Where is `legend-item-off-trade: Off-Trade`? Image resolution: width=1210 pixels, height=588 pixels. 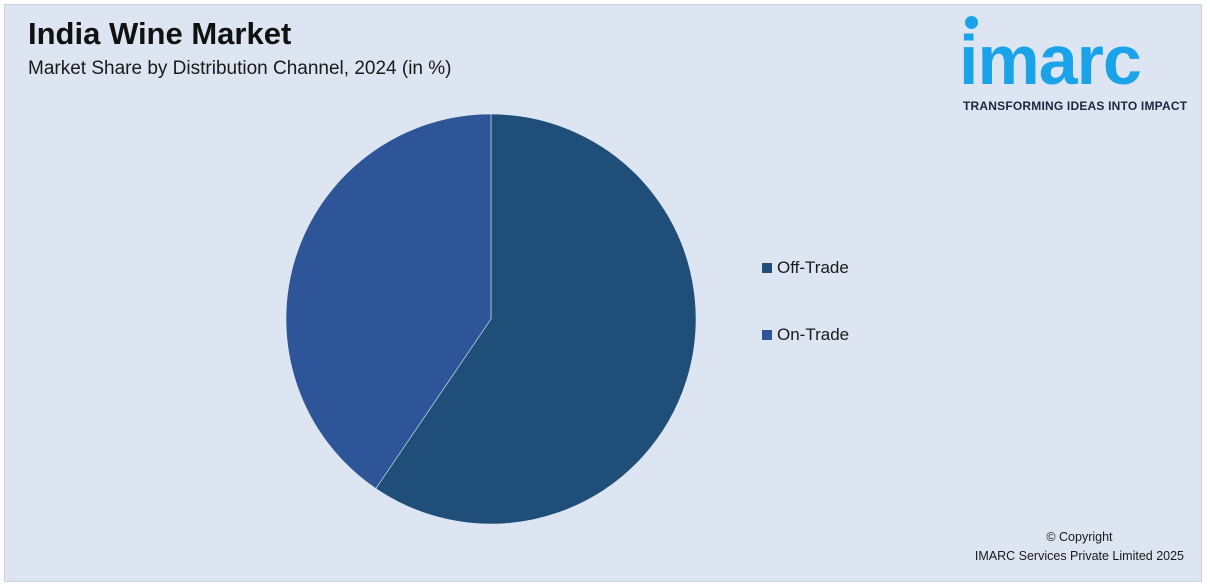
legend-item-off-trade: Off-Trade is located at coordinates (805, 268).